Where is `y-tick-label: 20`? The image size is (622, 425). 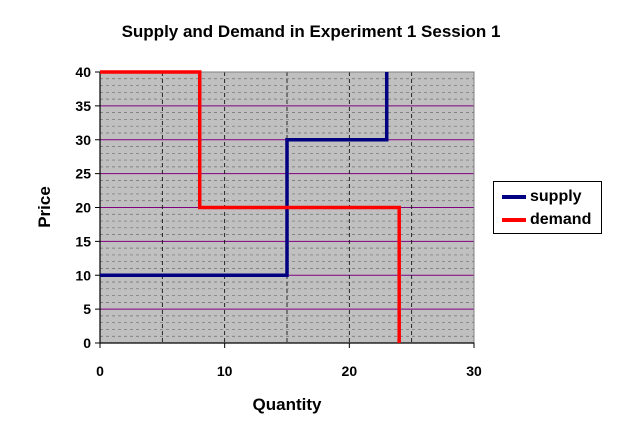
y-tick-label: 20 is located at coordinates (83, 208).